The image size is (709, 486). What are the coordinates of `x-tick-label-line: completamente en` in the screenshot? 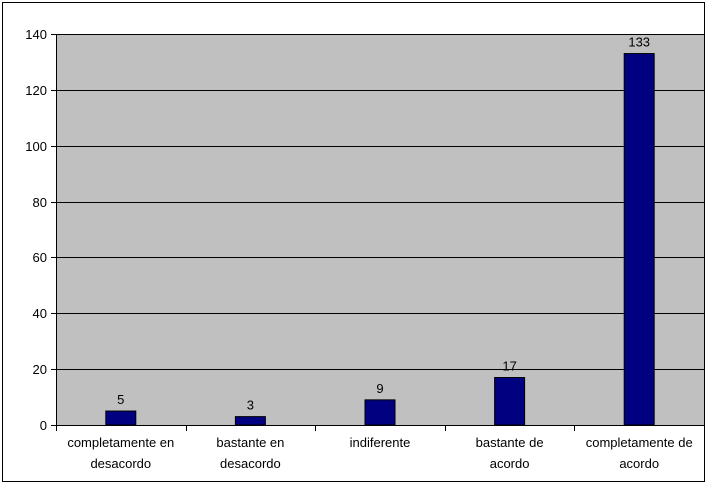 It's located at (120, 442).